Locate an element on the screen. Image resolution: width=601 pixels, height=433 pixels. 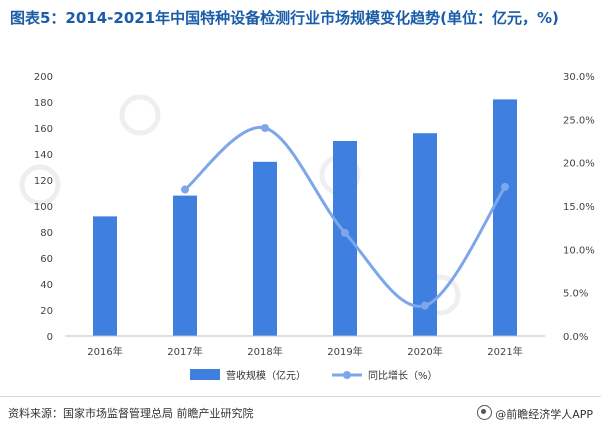
brand-credit: @前瞻经济学人APP is located at coordinates (535, 413).